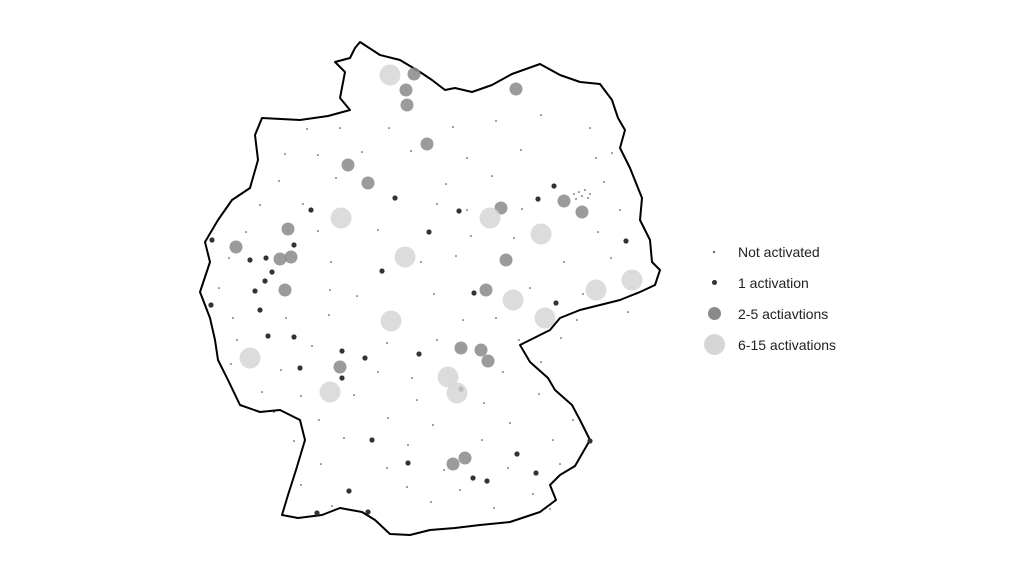 This screenshot has width=1024, height=563. What do you see at coordinates (714, 344) in the screenshot?
I see `dot-symbol-large` at bounding box center [714, 344].